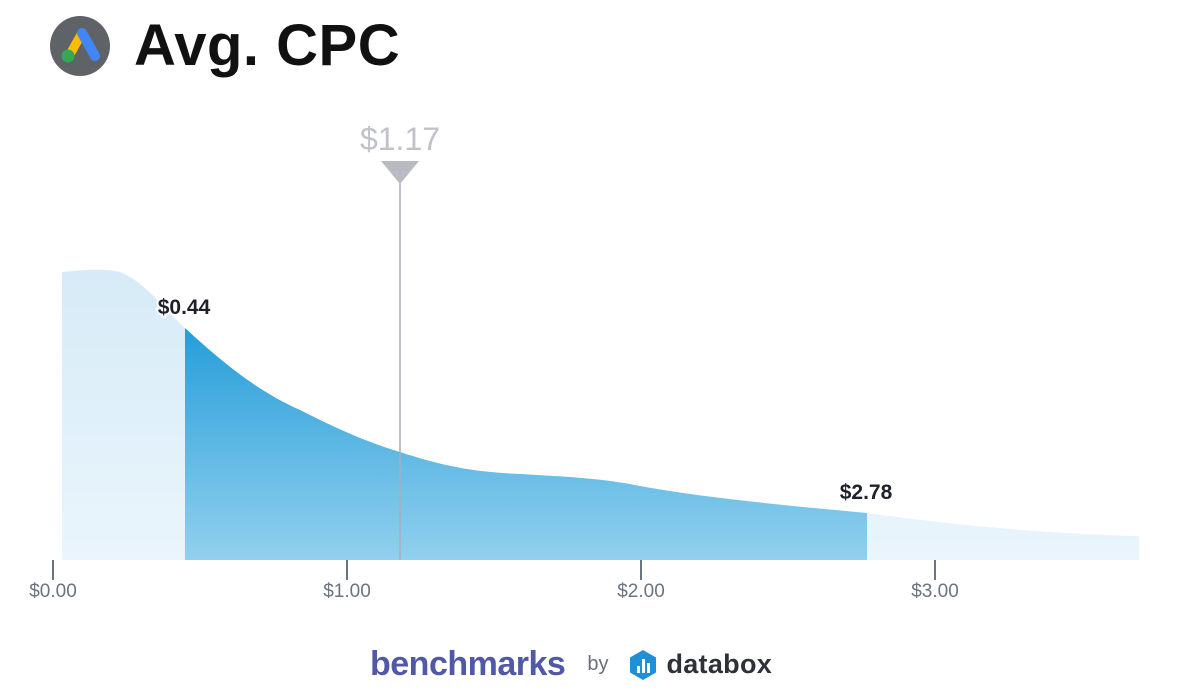 This screenshot has width=1200, height=700. Describe the element at coordinates (468, 664) in the screenshot. I see `benchmarks-logo-text: benchmarks` at that location.